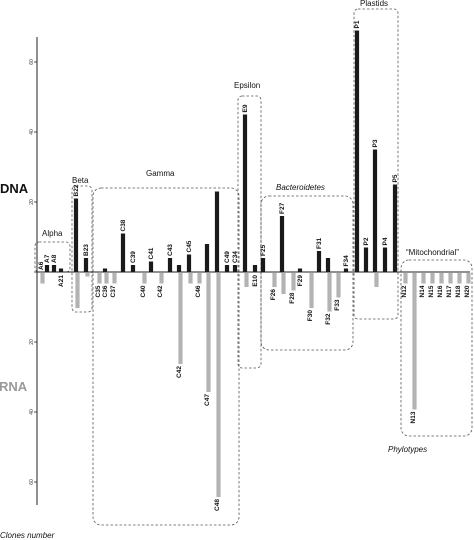 Image resolution: width=474 pixels, height=540 pixels. I want to click on group-label: “Mitochondrial”, so click(432, 252).